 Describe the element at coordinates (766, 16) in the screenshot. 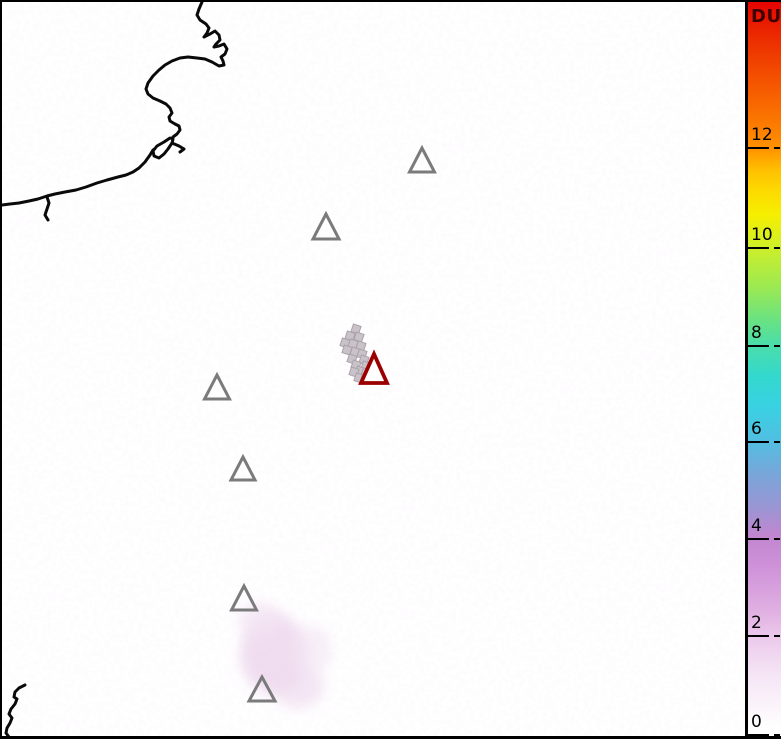

I see `colorbar-title: DU` at that location.